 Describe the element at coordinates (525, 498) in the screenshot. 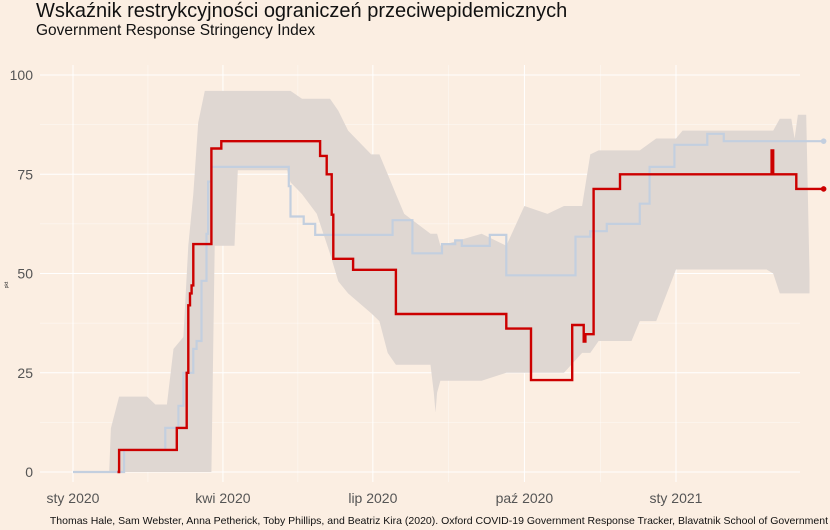

I see `x-tick-label: paź 2020` at that location.